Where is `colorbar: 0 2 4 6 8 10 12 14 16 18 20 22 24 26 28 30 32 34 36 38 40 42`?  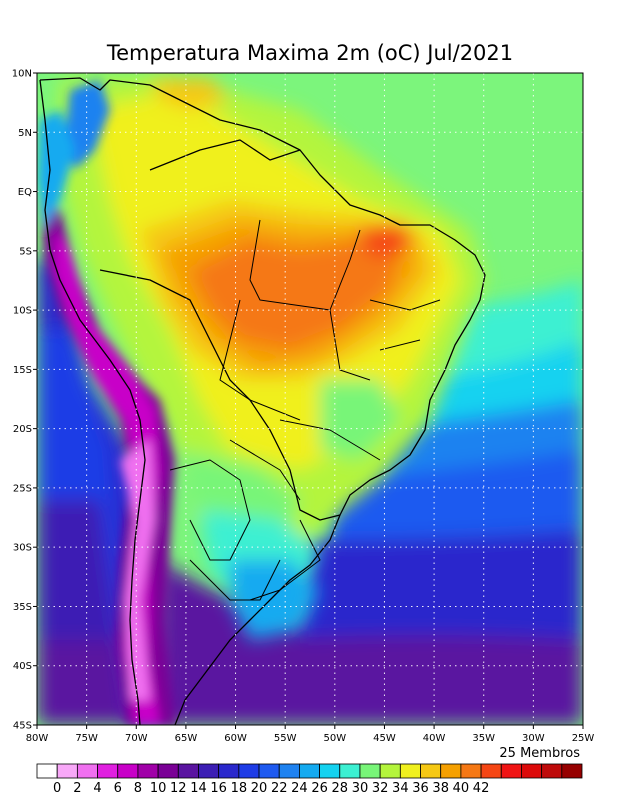
colorbar: 0 2 4 6 8 10 12 14 16 18 20 22 24 26 28 30 32 34 36 38 40 42 is located at coordinates (309, 779).